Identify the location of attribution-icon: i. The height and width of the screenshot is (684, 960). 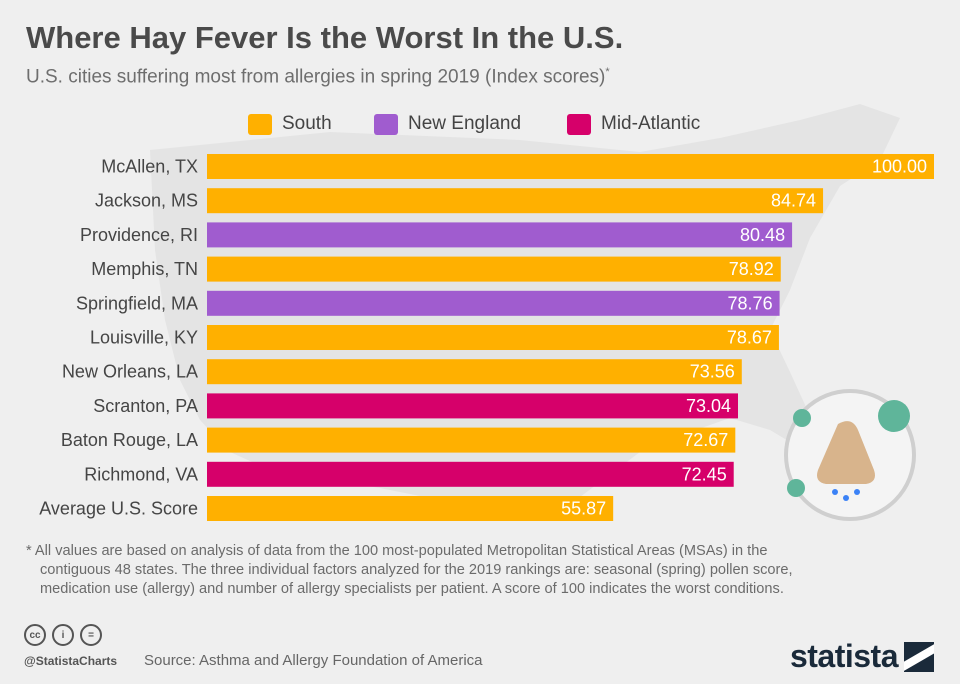
(63, 635).